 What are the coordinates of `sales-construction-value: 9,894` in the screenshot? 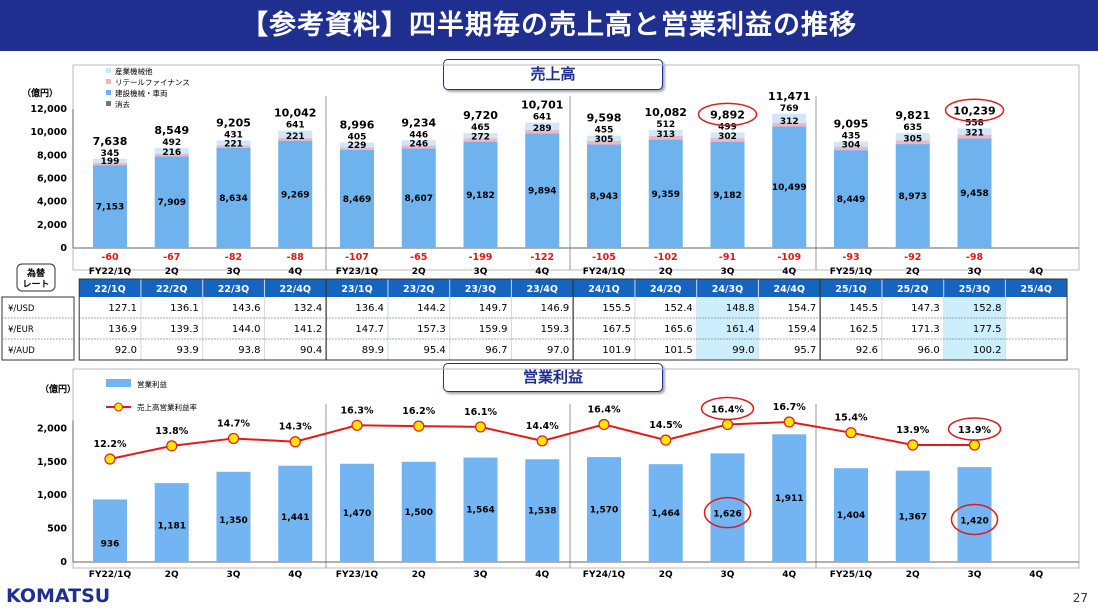 It's located at (542, 192).